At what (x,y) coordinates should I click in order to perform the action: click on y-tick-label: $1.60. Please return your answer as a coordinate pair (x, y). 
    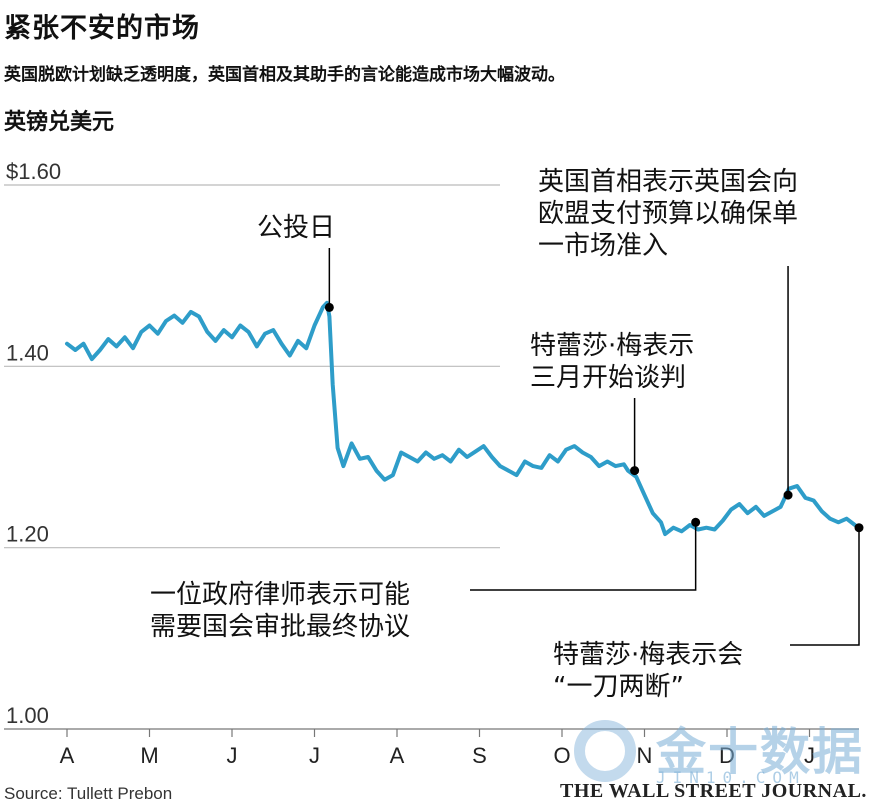
    Looking at the image, I should click on (33, 171).